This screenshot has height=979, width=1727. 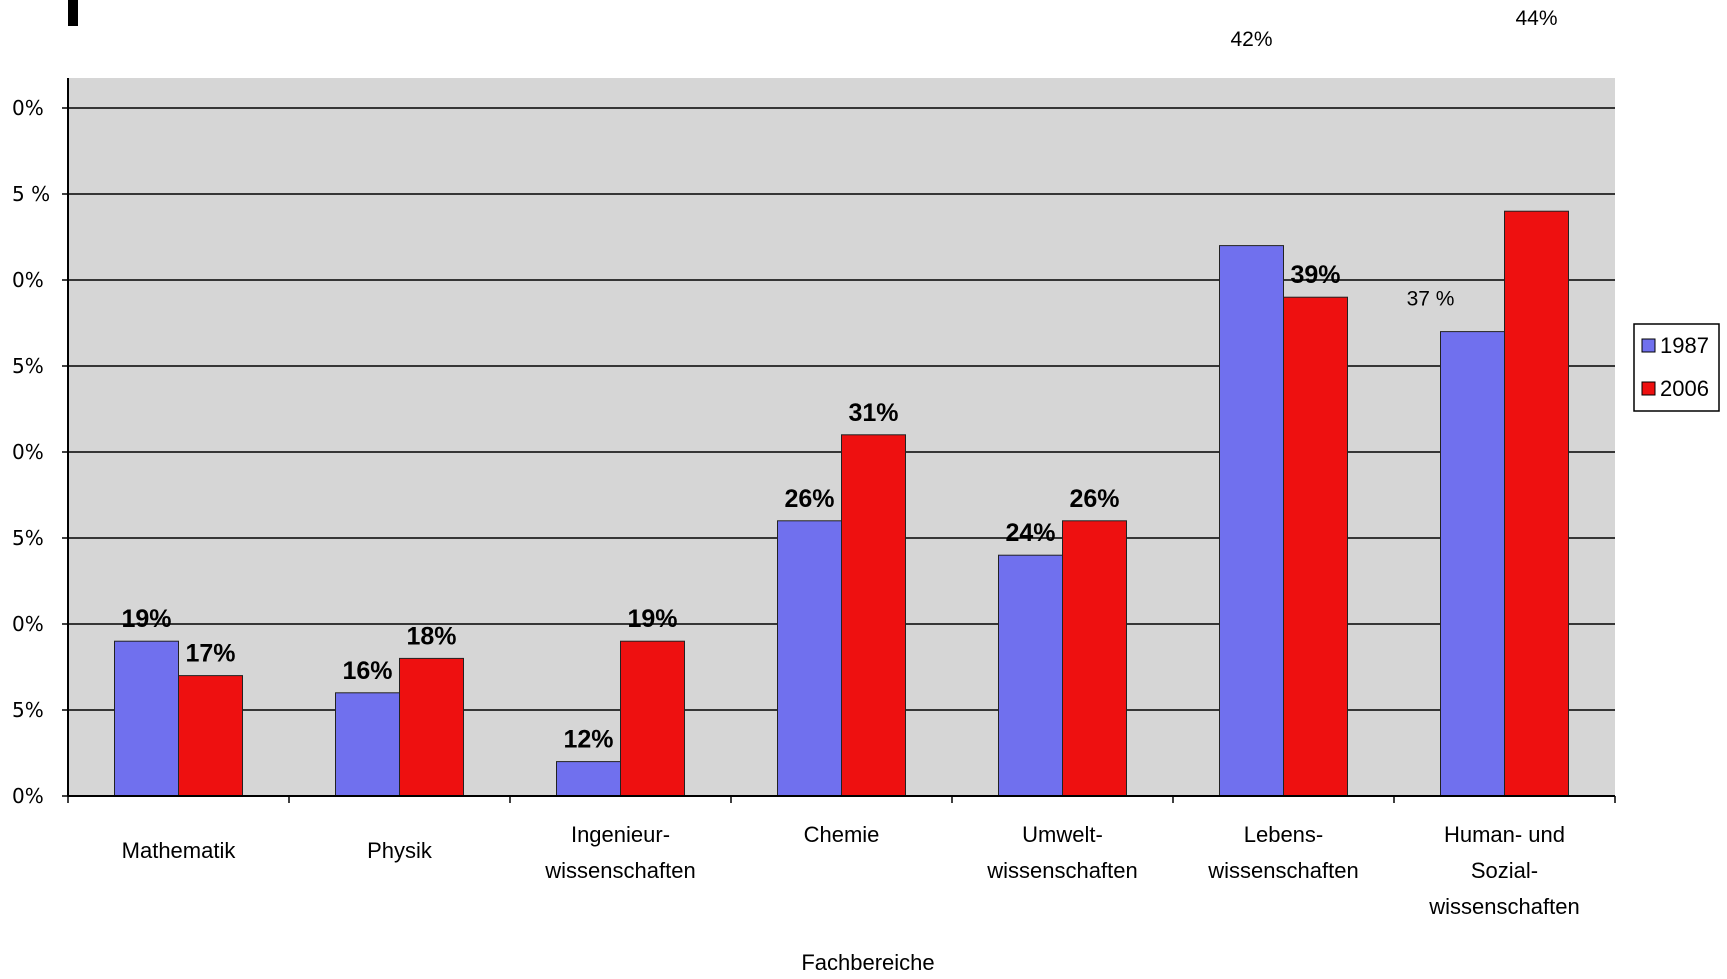 I want to click on category-label-4-0: Umwelt-, so click(x=1062, y=834).